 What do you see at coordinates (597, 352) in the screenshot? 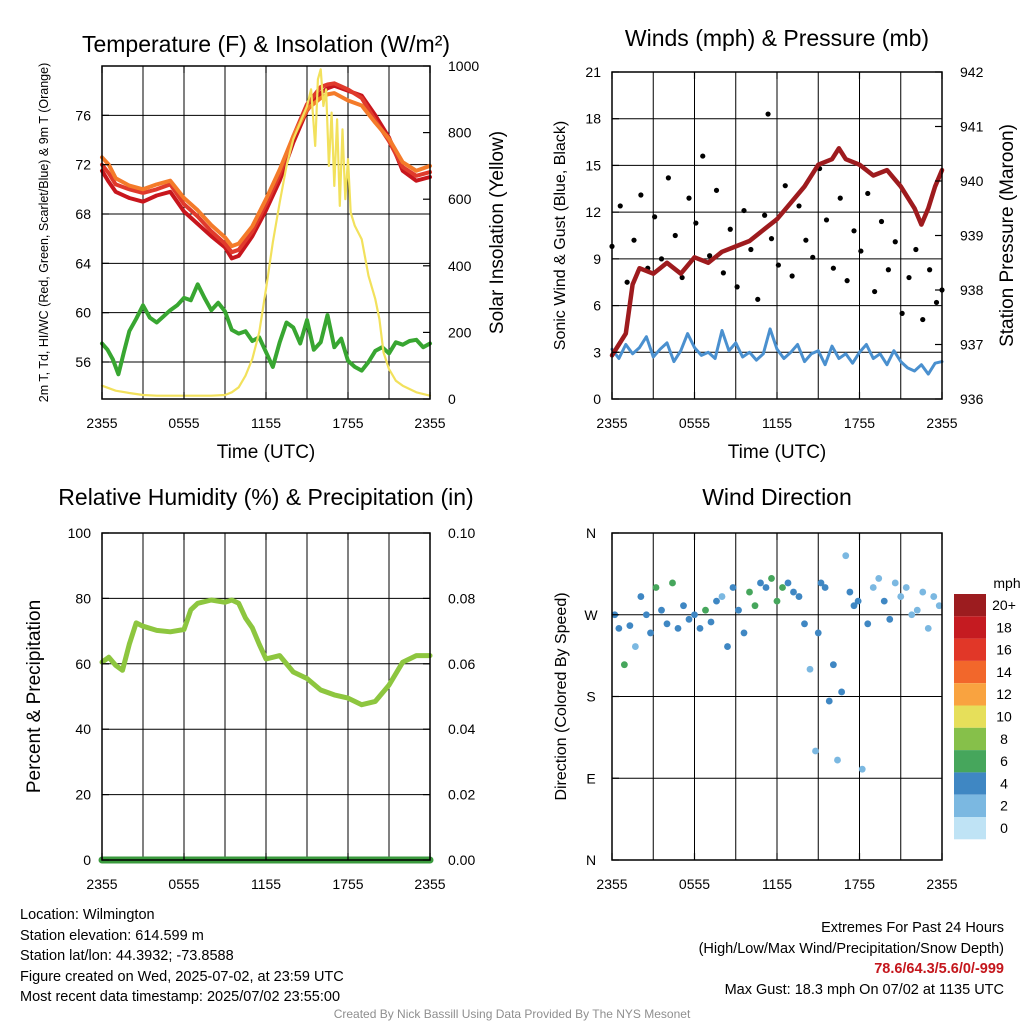
I see `y-tick-label: 3` at bounding box center [597, 352].